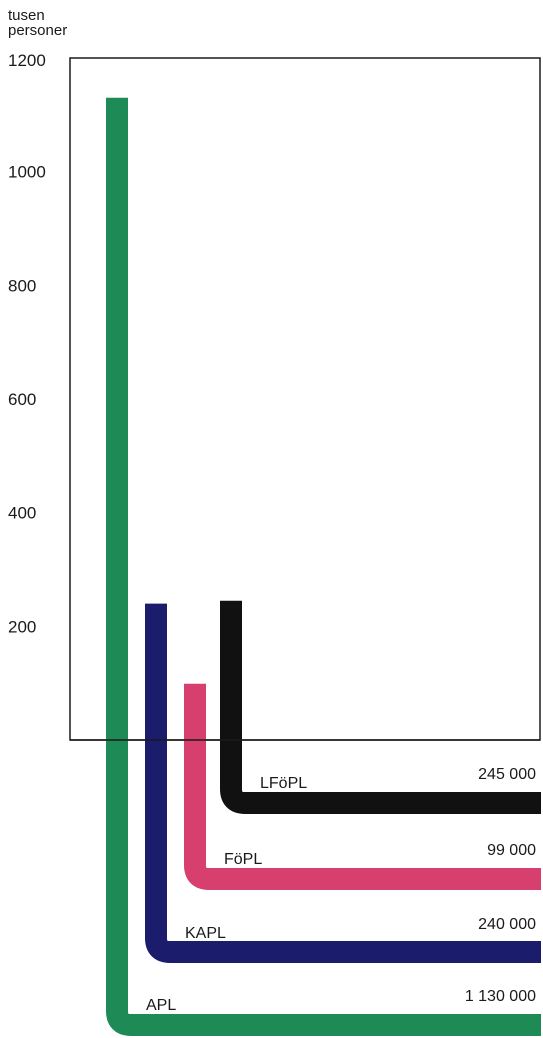 Image resolution: width=543 pixels, height=1038 pixels. I want to click on y-tick-label: 200, so click(22, 626).